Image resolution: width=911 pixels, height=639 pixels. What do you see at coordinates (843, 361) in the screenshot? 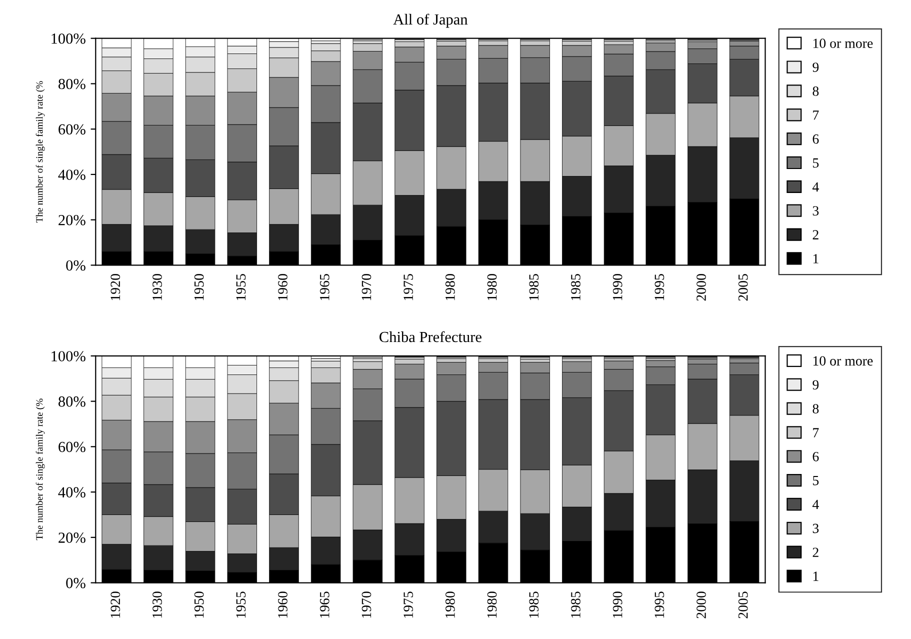
I see `text: 10 or more` at bounding box center [843, 361].